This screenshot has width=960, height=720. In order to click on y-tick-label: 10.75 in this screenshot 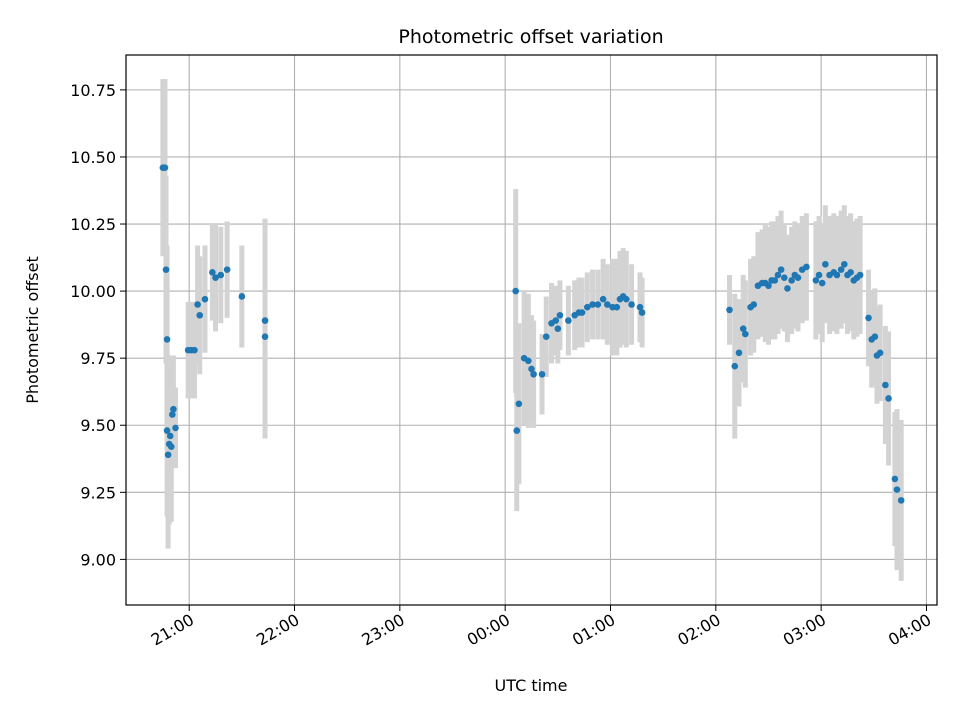, I will do `click(93, 90)`.